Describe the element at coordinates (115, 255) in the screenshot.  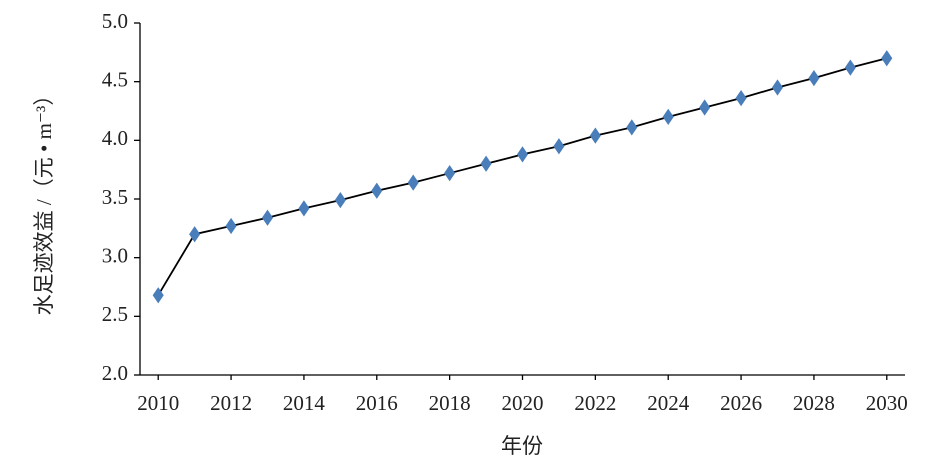
I see `y-tick-label: 3.0` at that location.